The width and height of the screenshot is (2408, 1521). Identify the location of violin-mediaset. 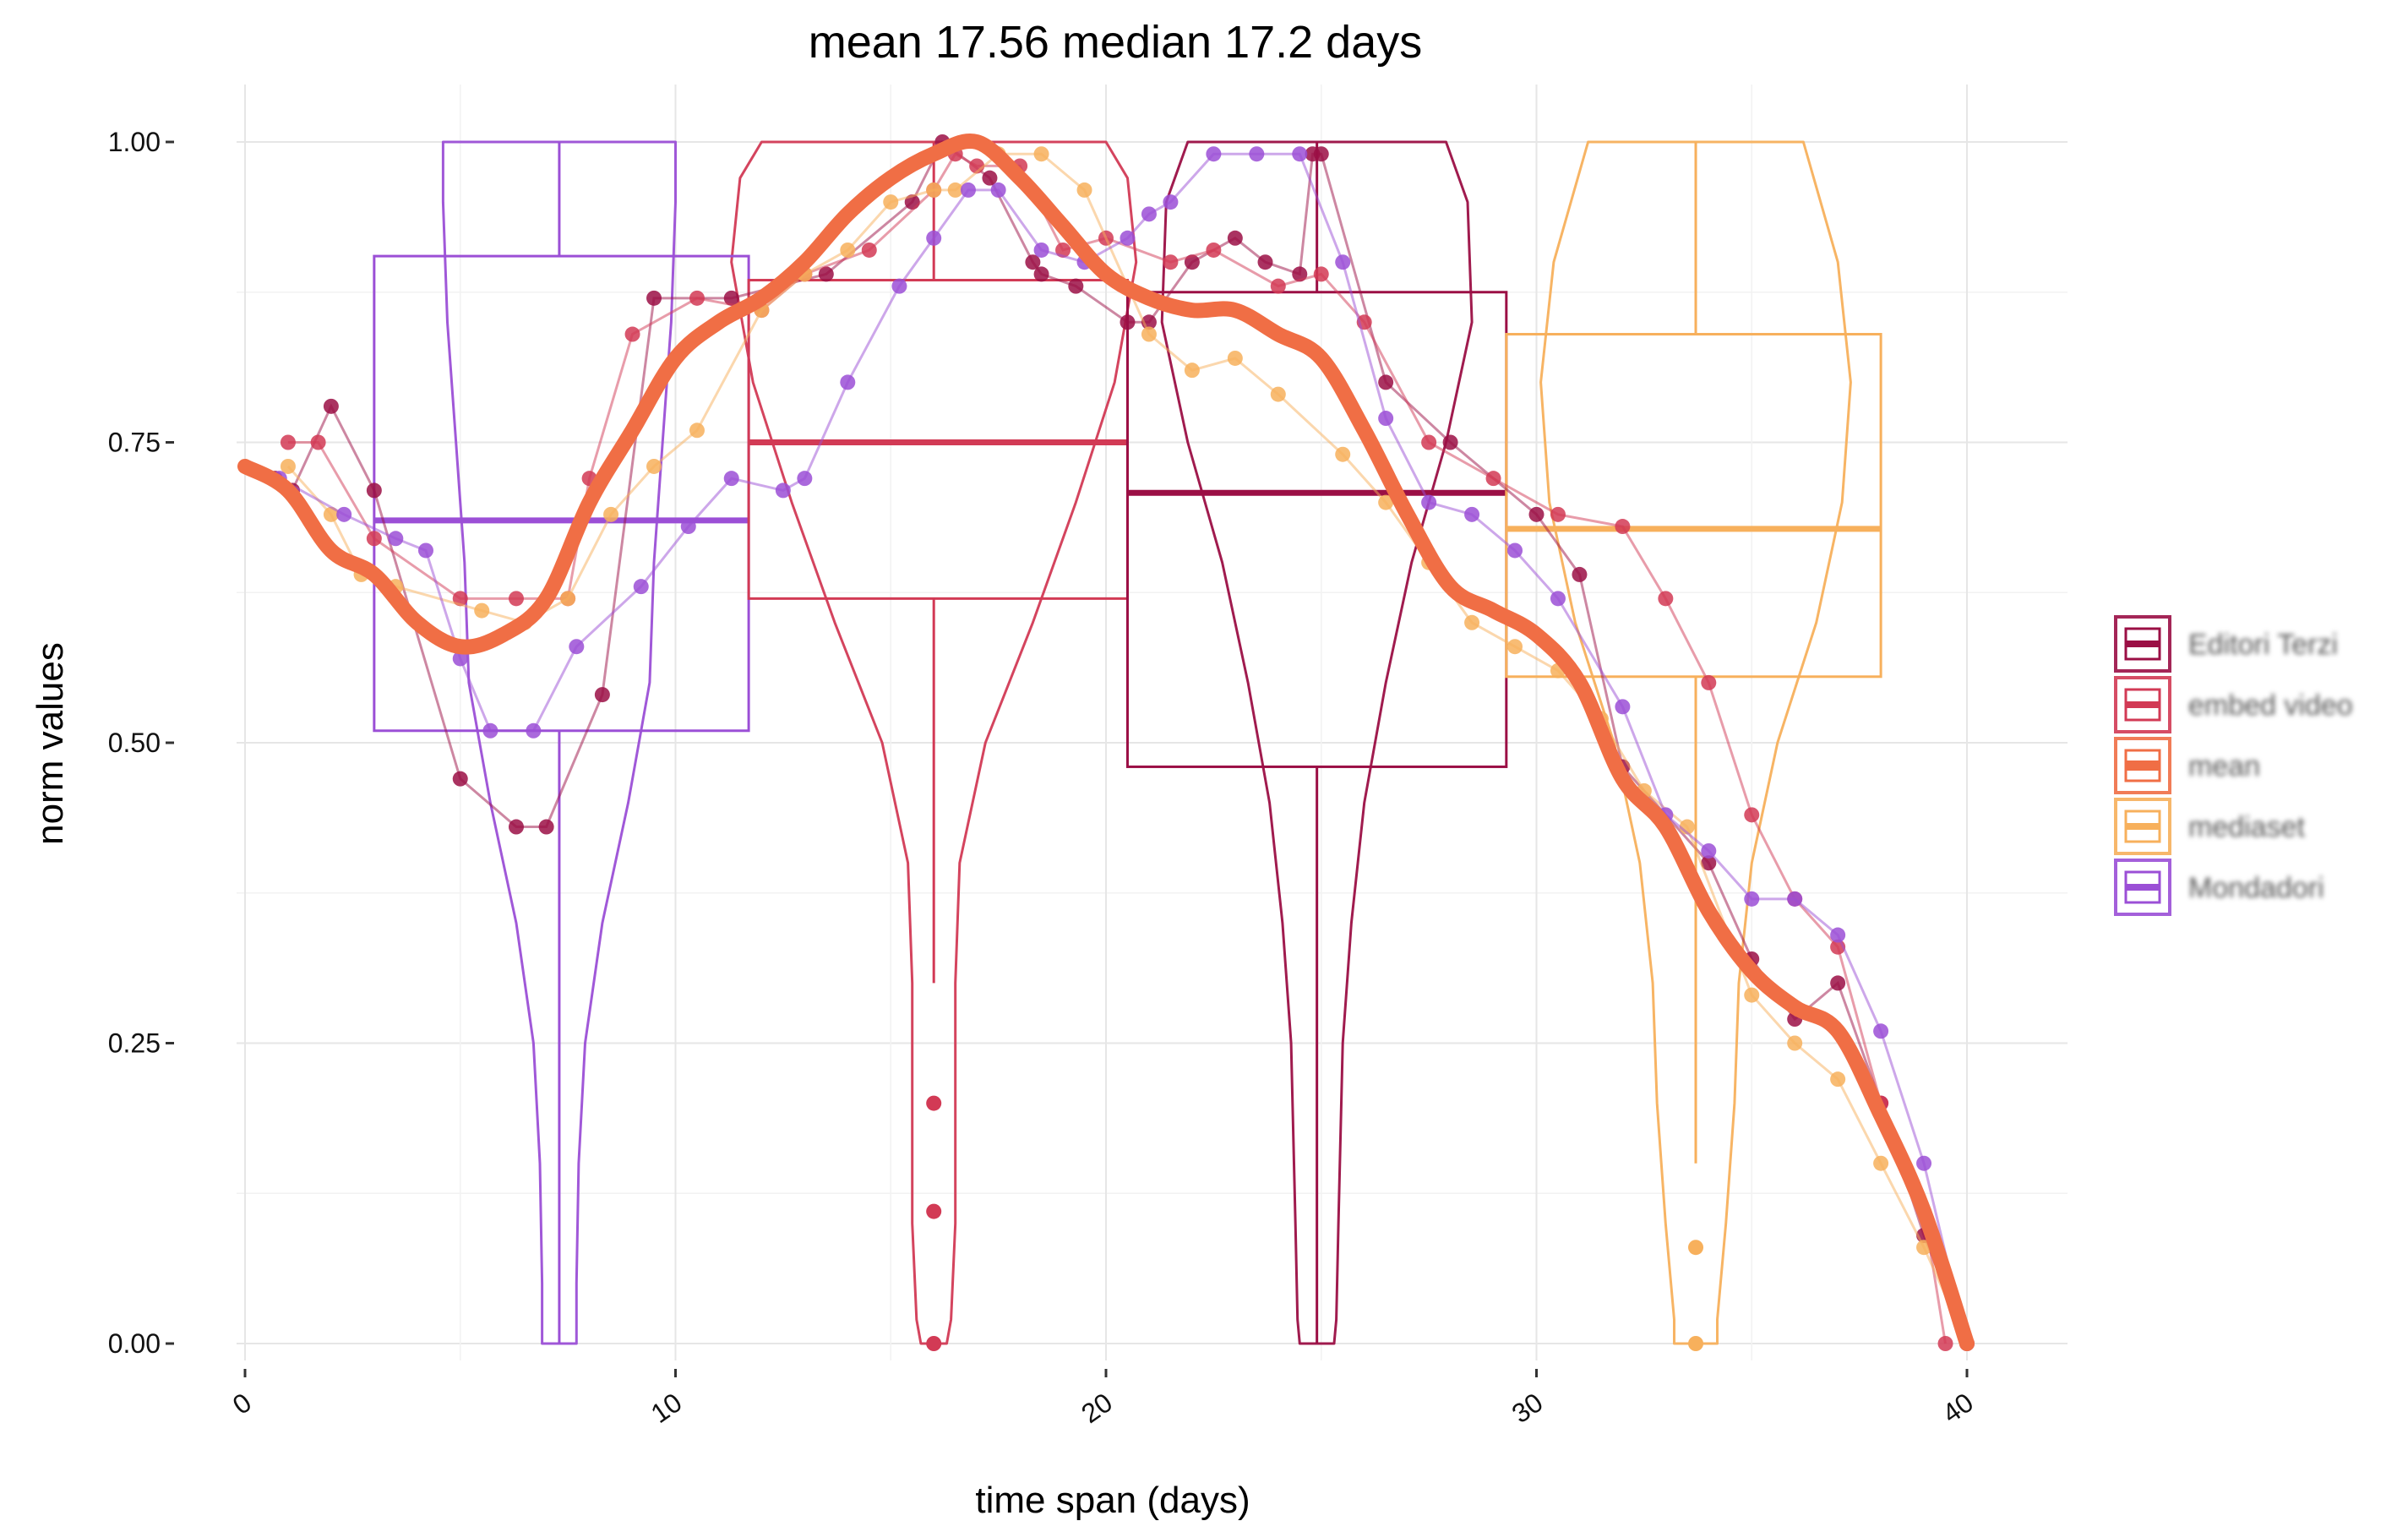
(1695, 742).